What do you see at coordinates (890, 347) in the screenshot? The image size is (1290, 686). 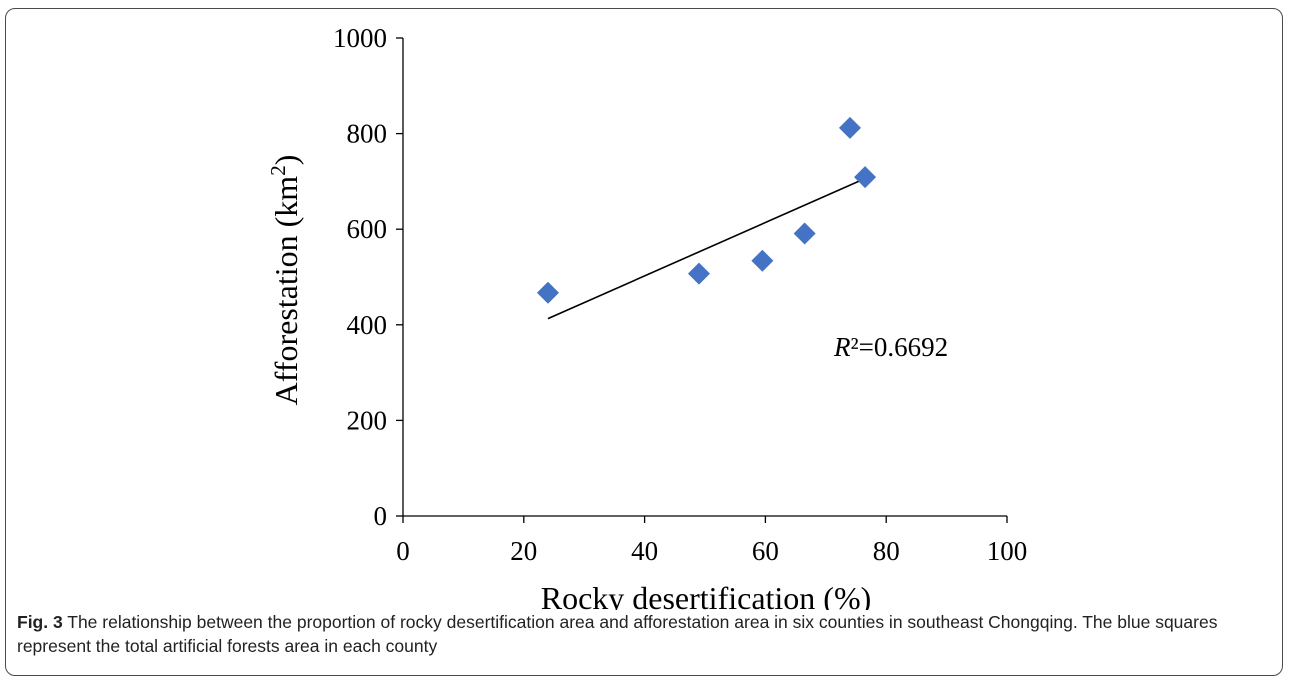 I see `r-squared-label: R²=0.6692` at bounding box center [890, 347].